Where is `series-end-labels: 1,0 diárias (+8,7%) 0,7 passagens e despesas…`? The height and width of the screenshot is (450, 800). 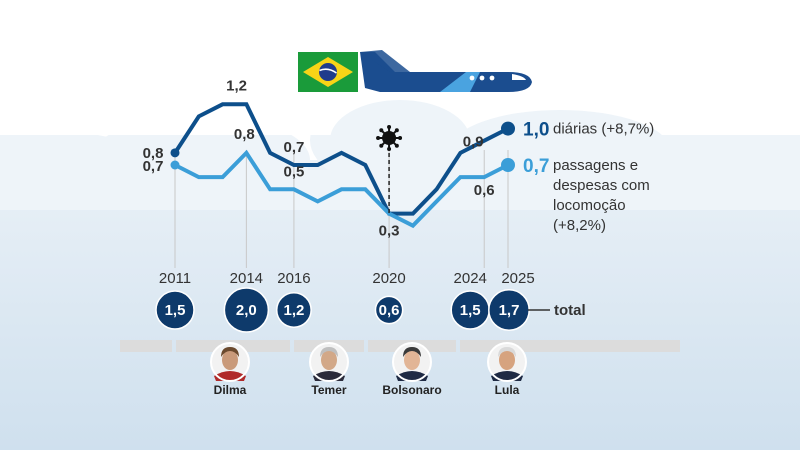
series-end-labels: 1,0 diárias (+8,7%) 0,7 passagens e despesas… is located at coordinates (588, 177).